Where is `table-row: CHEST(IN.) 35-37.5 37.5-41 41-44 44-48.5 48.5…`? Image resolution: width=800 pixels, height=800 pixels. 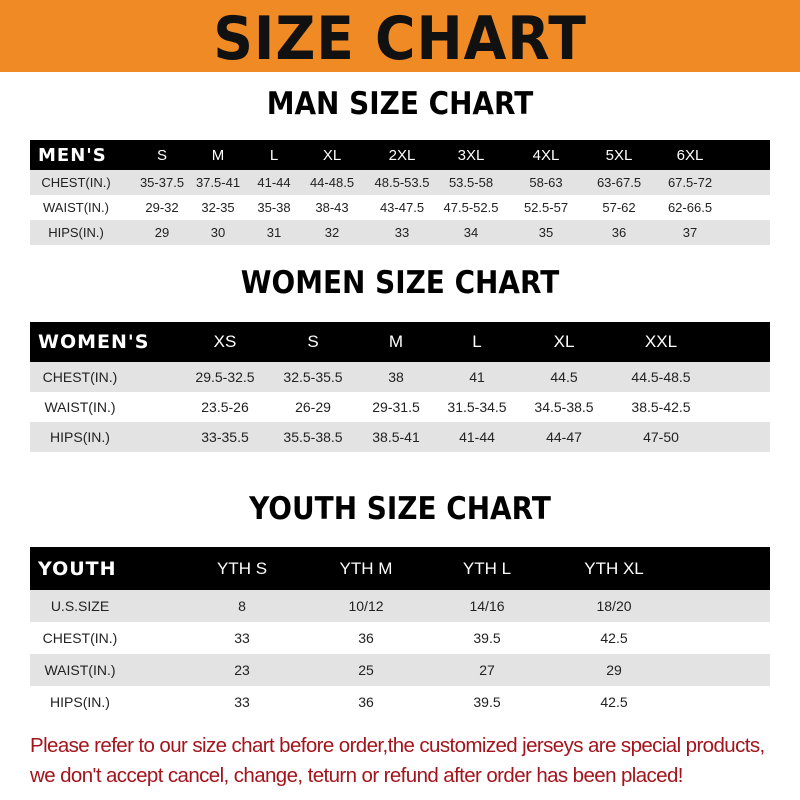 table-row: CHEST(IN.) 35-37.5 37.5-41 41-44 44-48.5 48.5… is located at coordinates (400, 182).